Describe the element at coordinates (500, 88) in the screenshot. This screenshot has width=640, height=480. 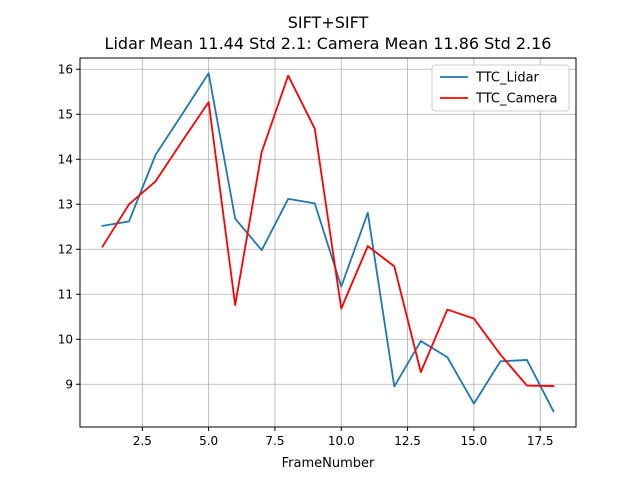
I see `legend: TTC_Lidar TTC_Camera` at that location.